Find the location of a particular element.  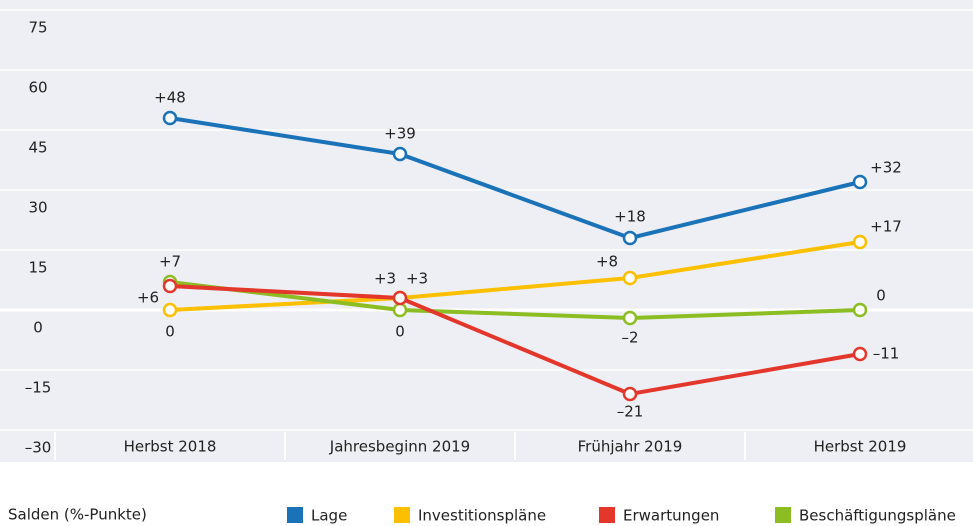

y-tick-label: –30 is located at coordinates (38, 448).